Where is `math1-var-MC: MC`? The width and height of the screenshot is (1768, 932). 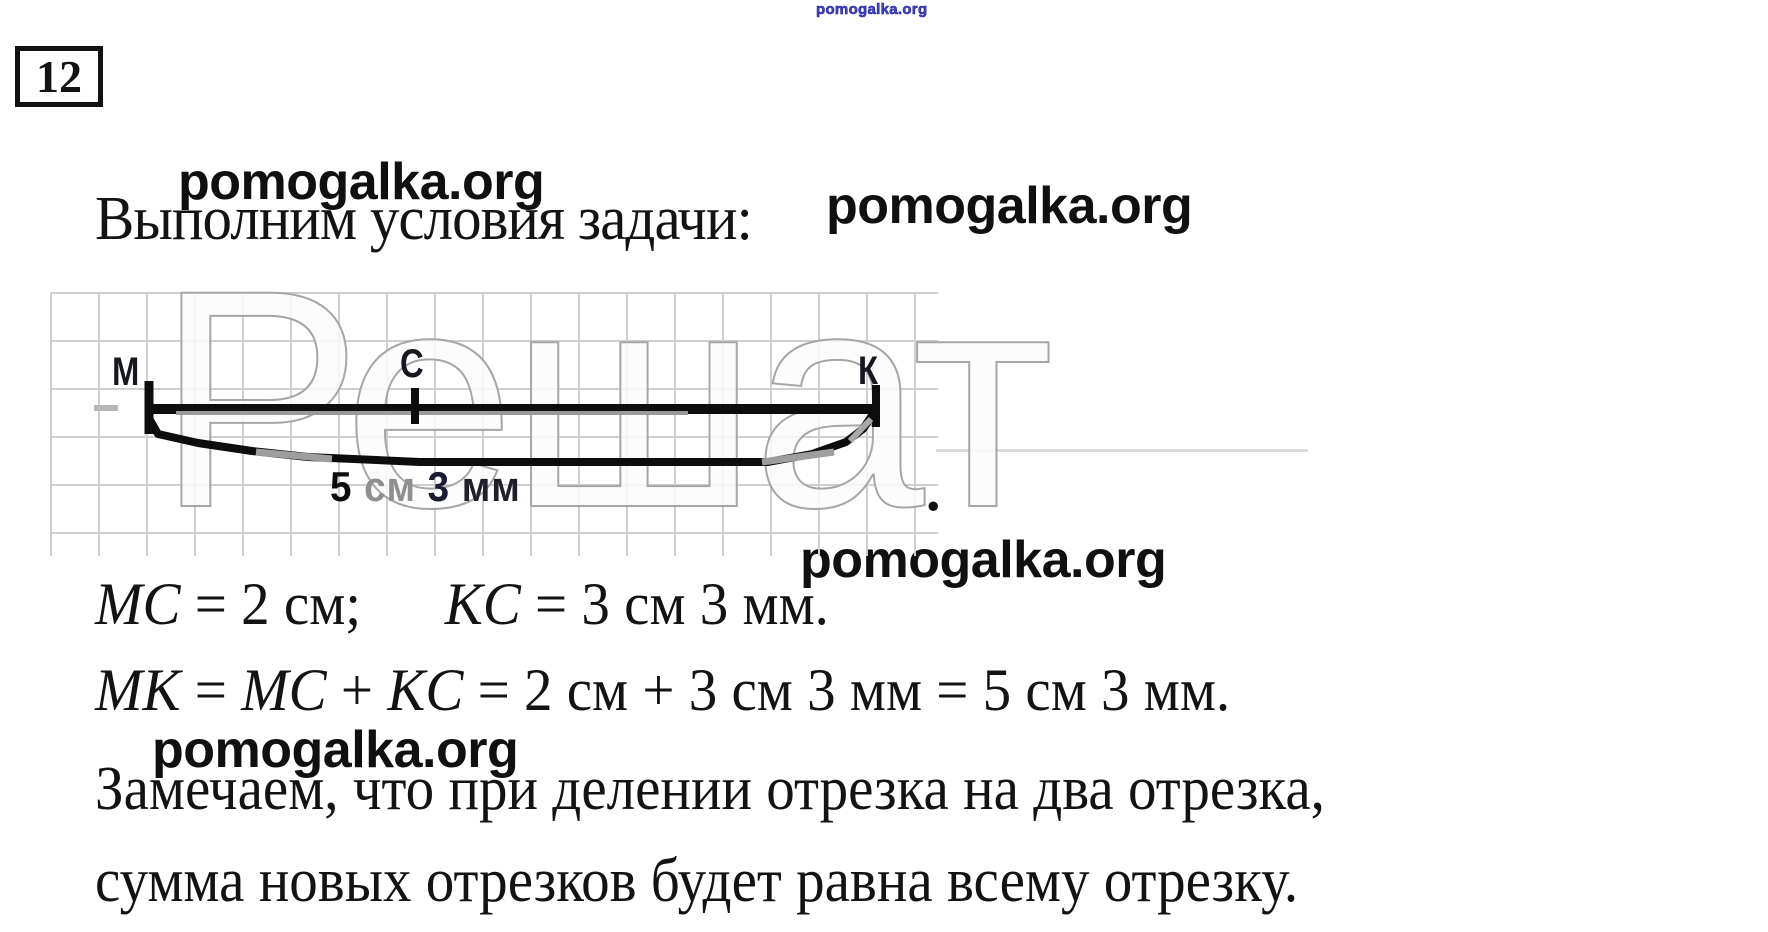 math1-var-MC: MC is located at coordinates (138, 604).